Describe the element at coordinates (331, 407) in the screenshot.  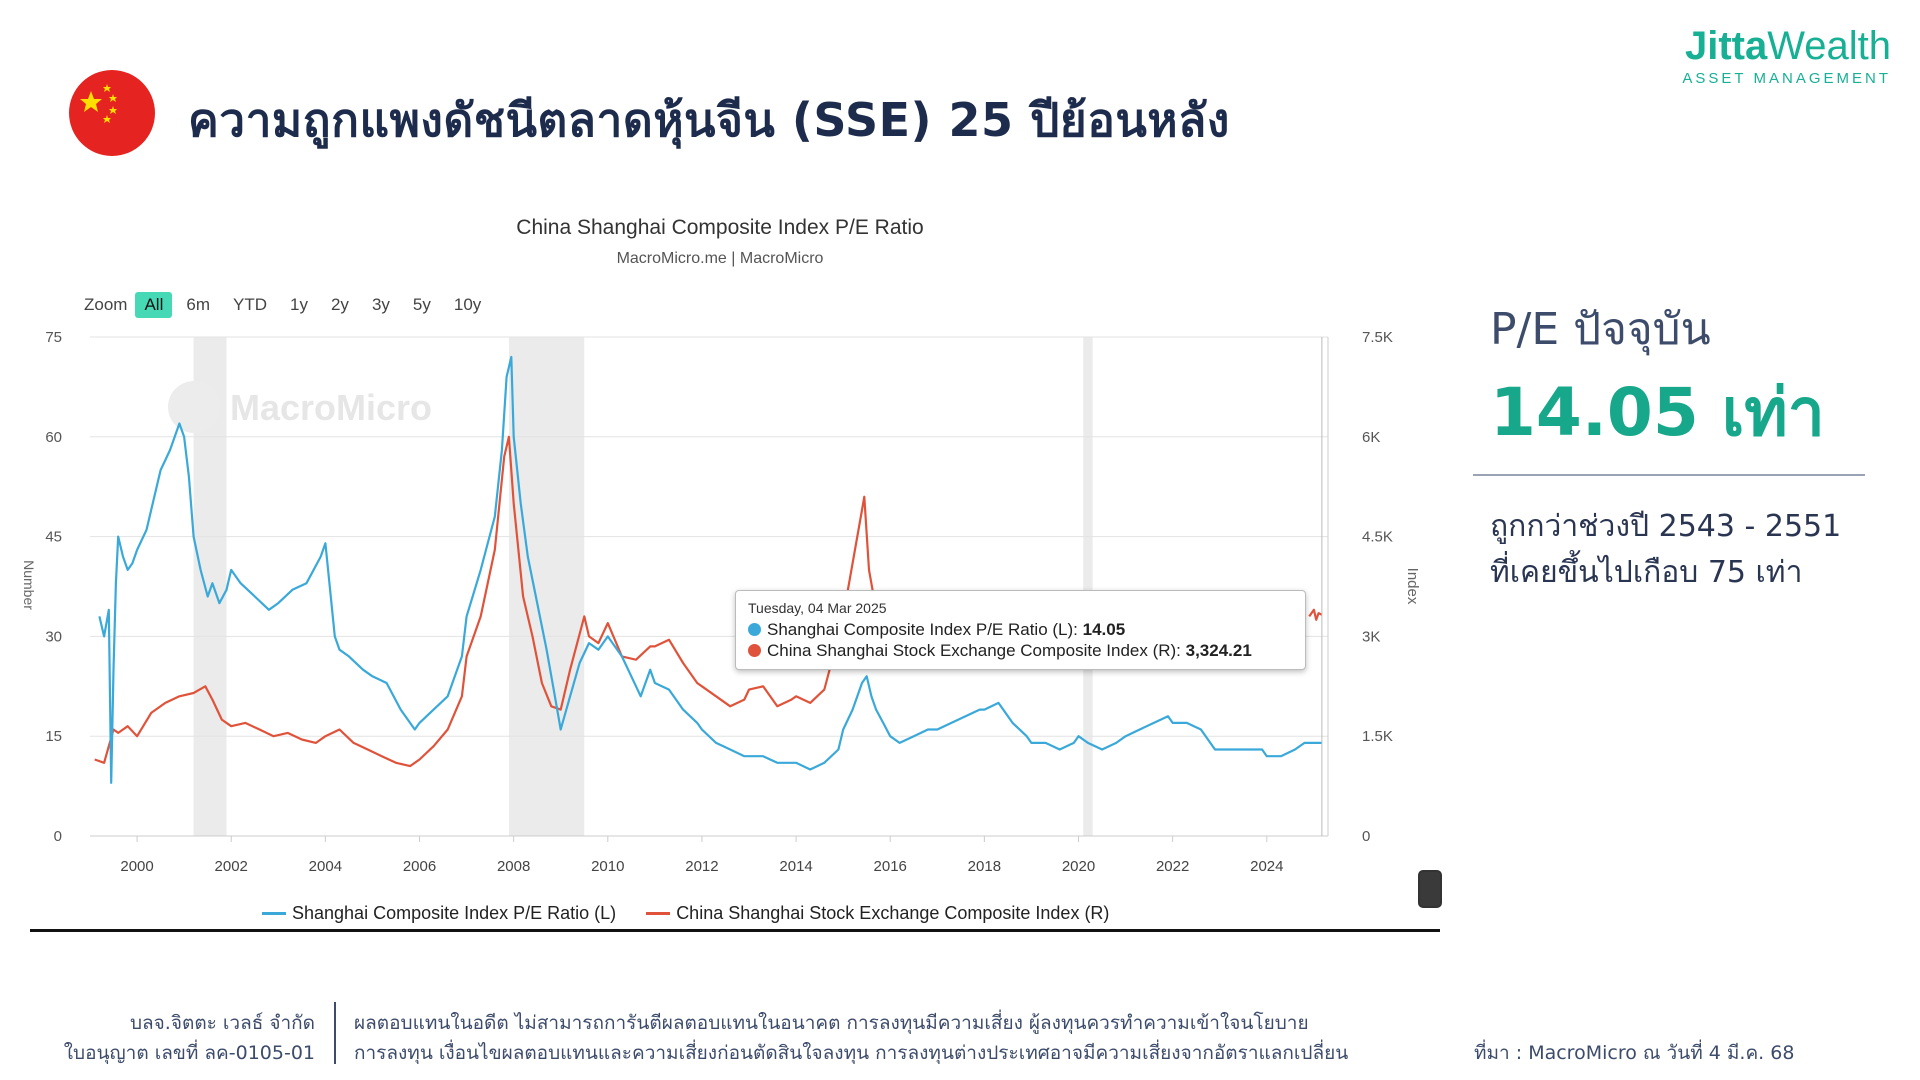
I see `chart-watermark: MacroMicro` at that location.